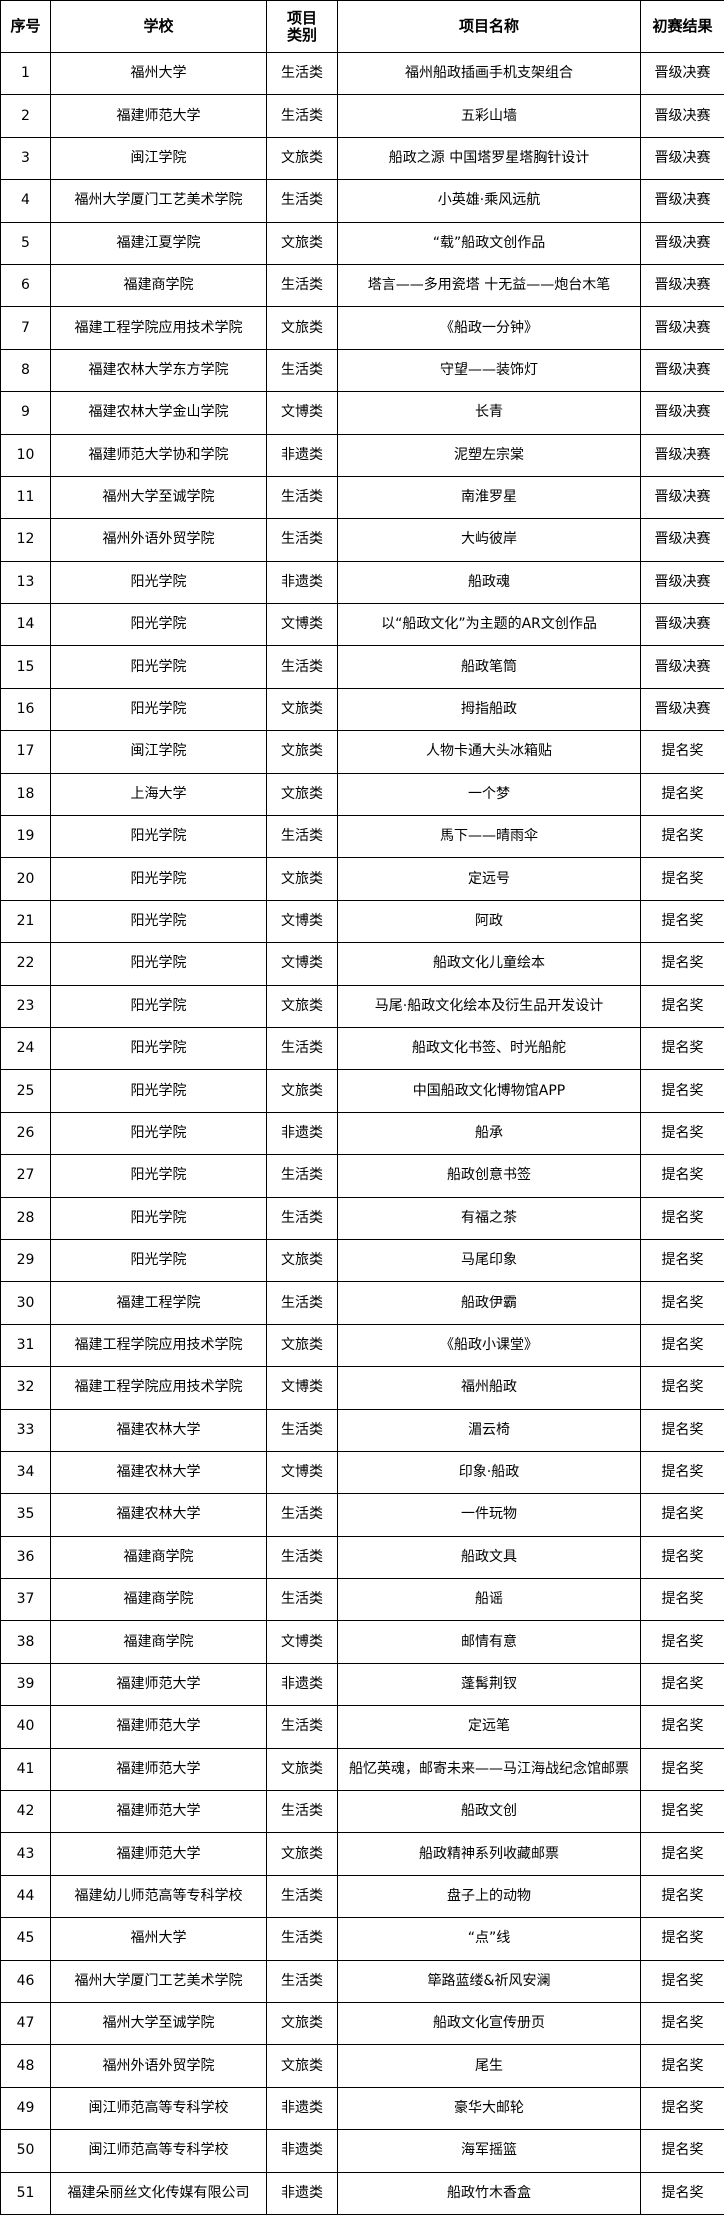 The image size is (724, 2215). I want to click on table-row: 31 福建工程学院应用技术学院 文旅类 《船政小课堂》 提名奖, so click(362, 1345).